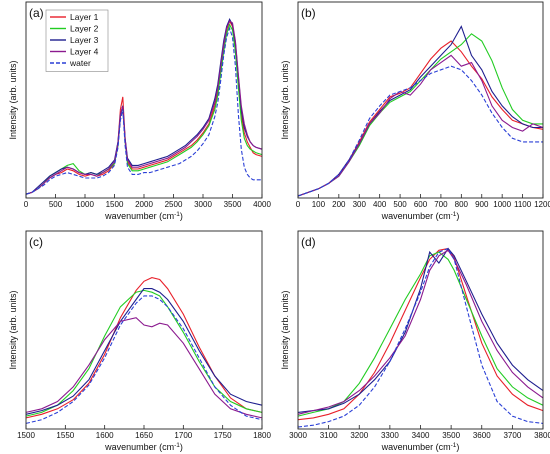  What do you see at coordinates (512, 435) in the screenshot?
I see `x-tick-label: 3700` at bounding box center [512, 435].